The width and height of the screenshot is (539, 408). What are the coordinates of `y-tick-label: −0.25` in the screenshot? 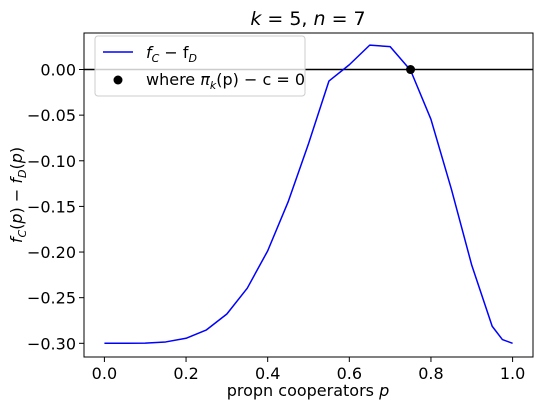 It's located at (51, 298).